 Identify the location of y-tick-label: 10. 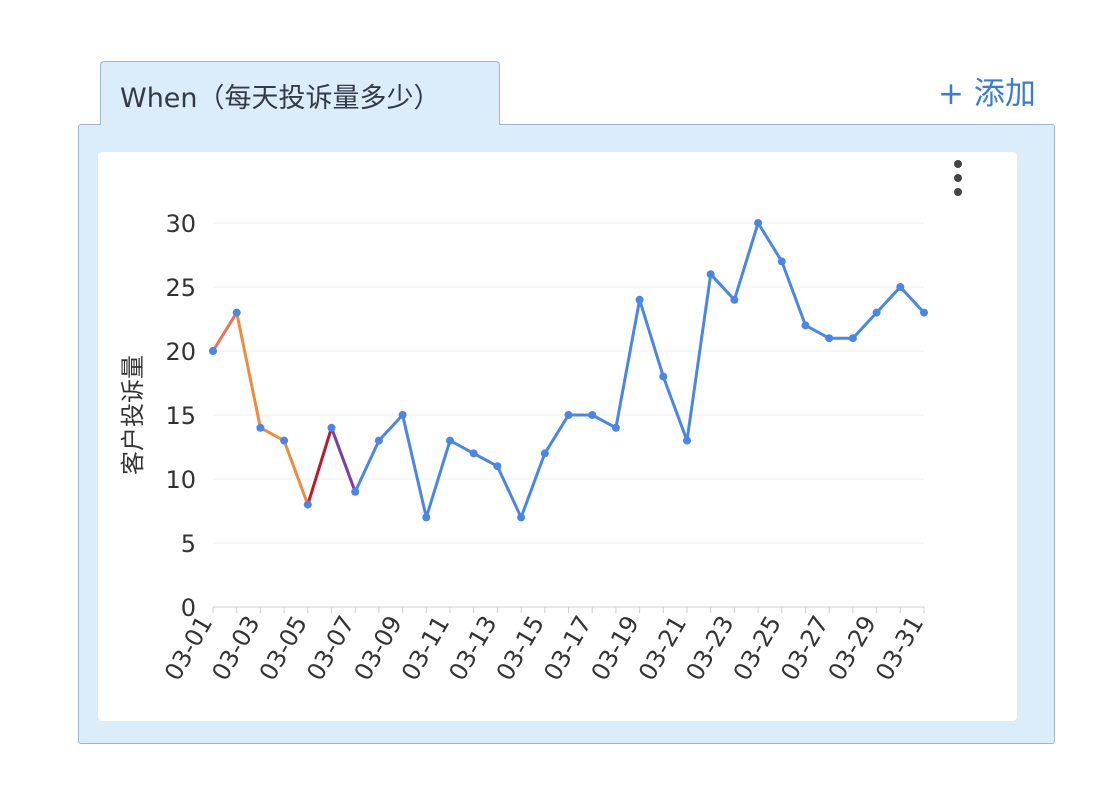
(180, 480).